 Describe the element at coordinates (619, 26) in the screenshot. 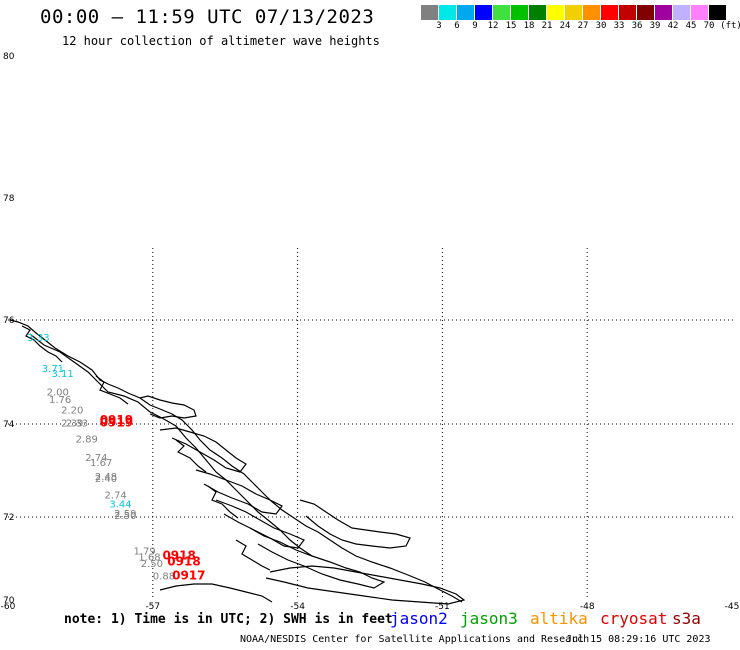

I see `color-legend-label: 33` at that location.